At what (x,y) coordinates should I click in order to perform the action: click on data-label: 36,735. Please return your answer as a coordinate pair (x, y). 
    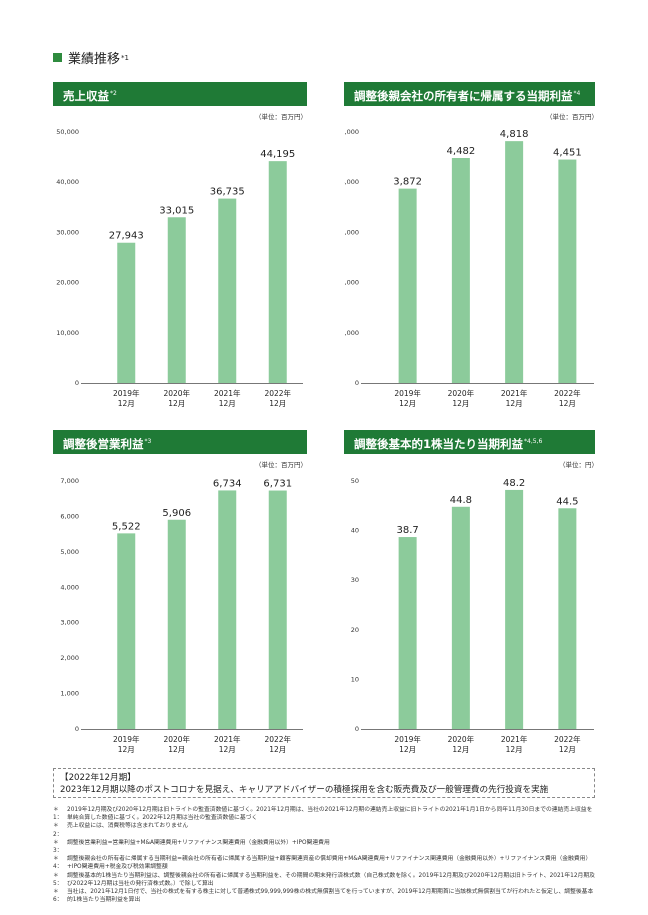
    Looking at the image, I should click on (227, 192).